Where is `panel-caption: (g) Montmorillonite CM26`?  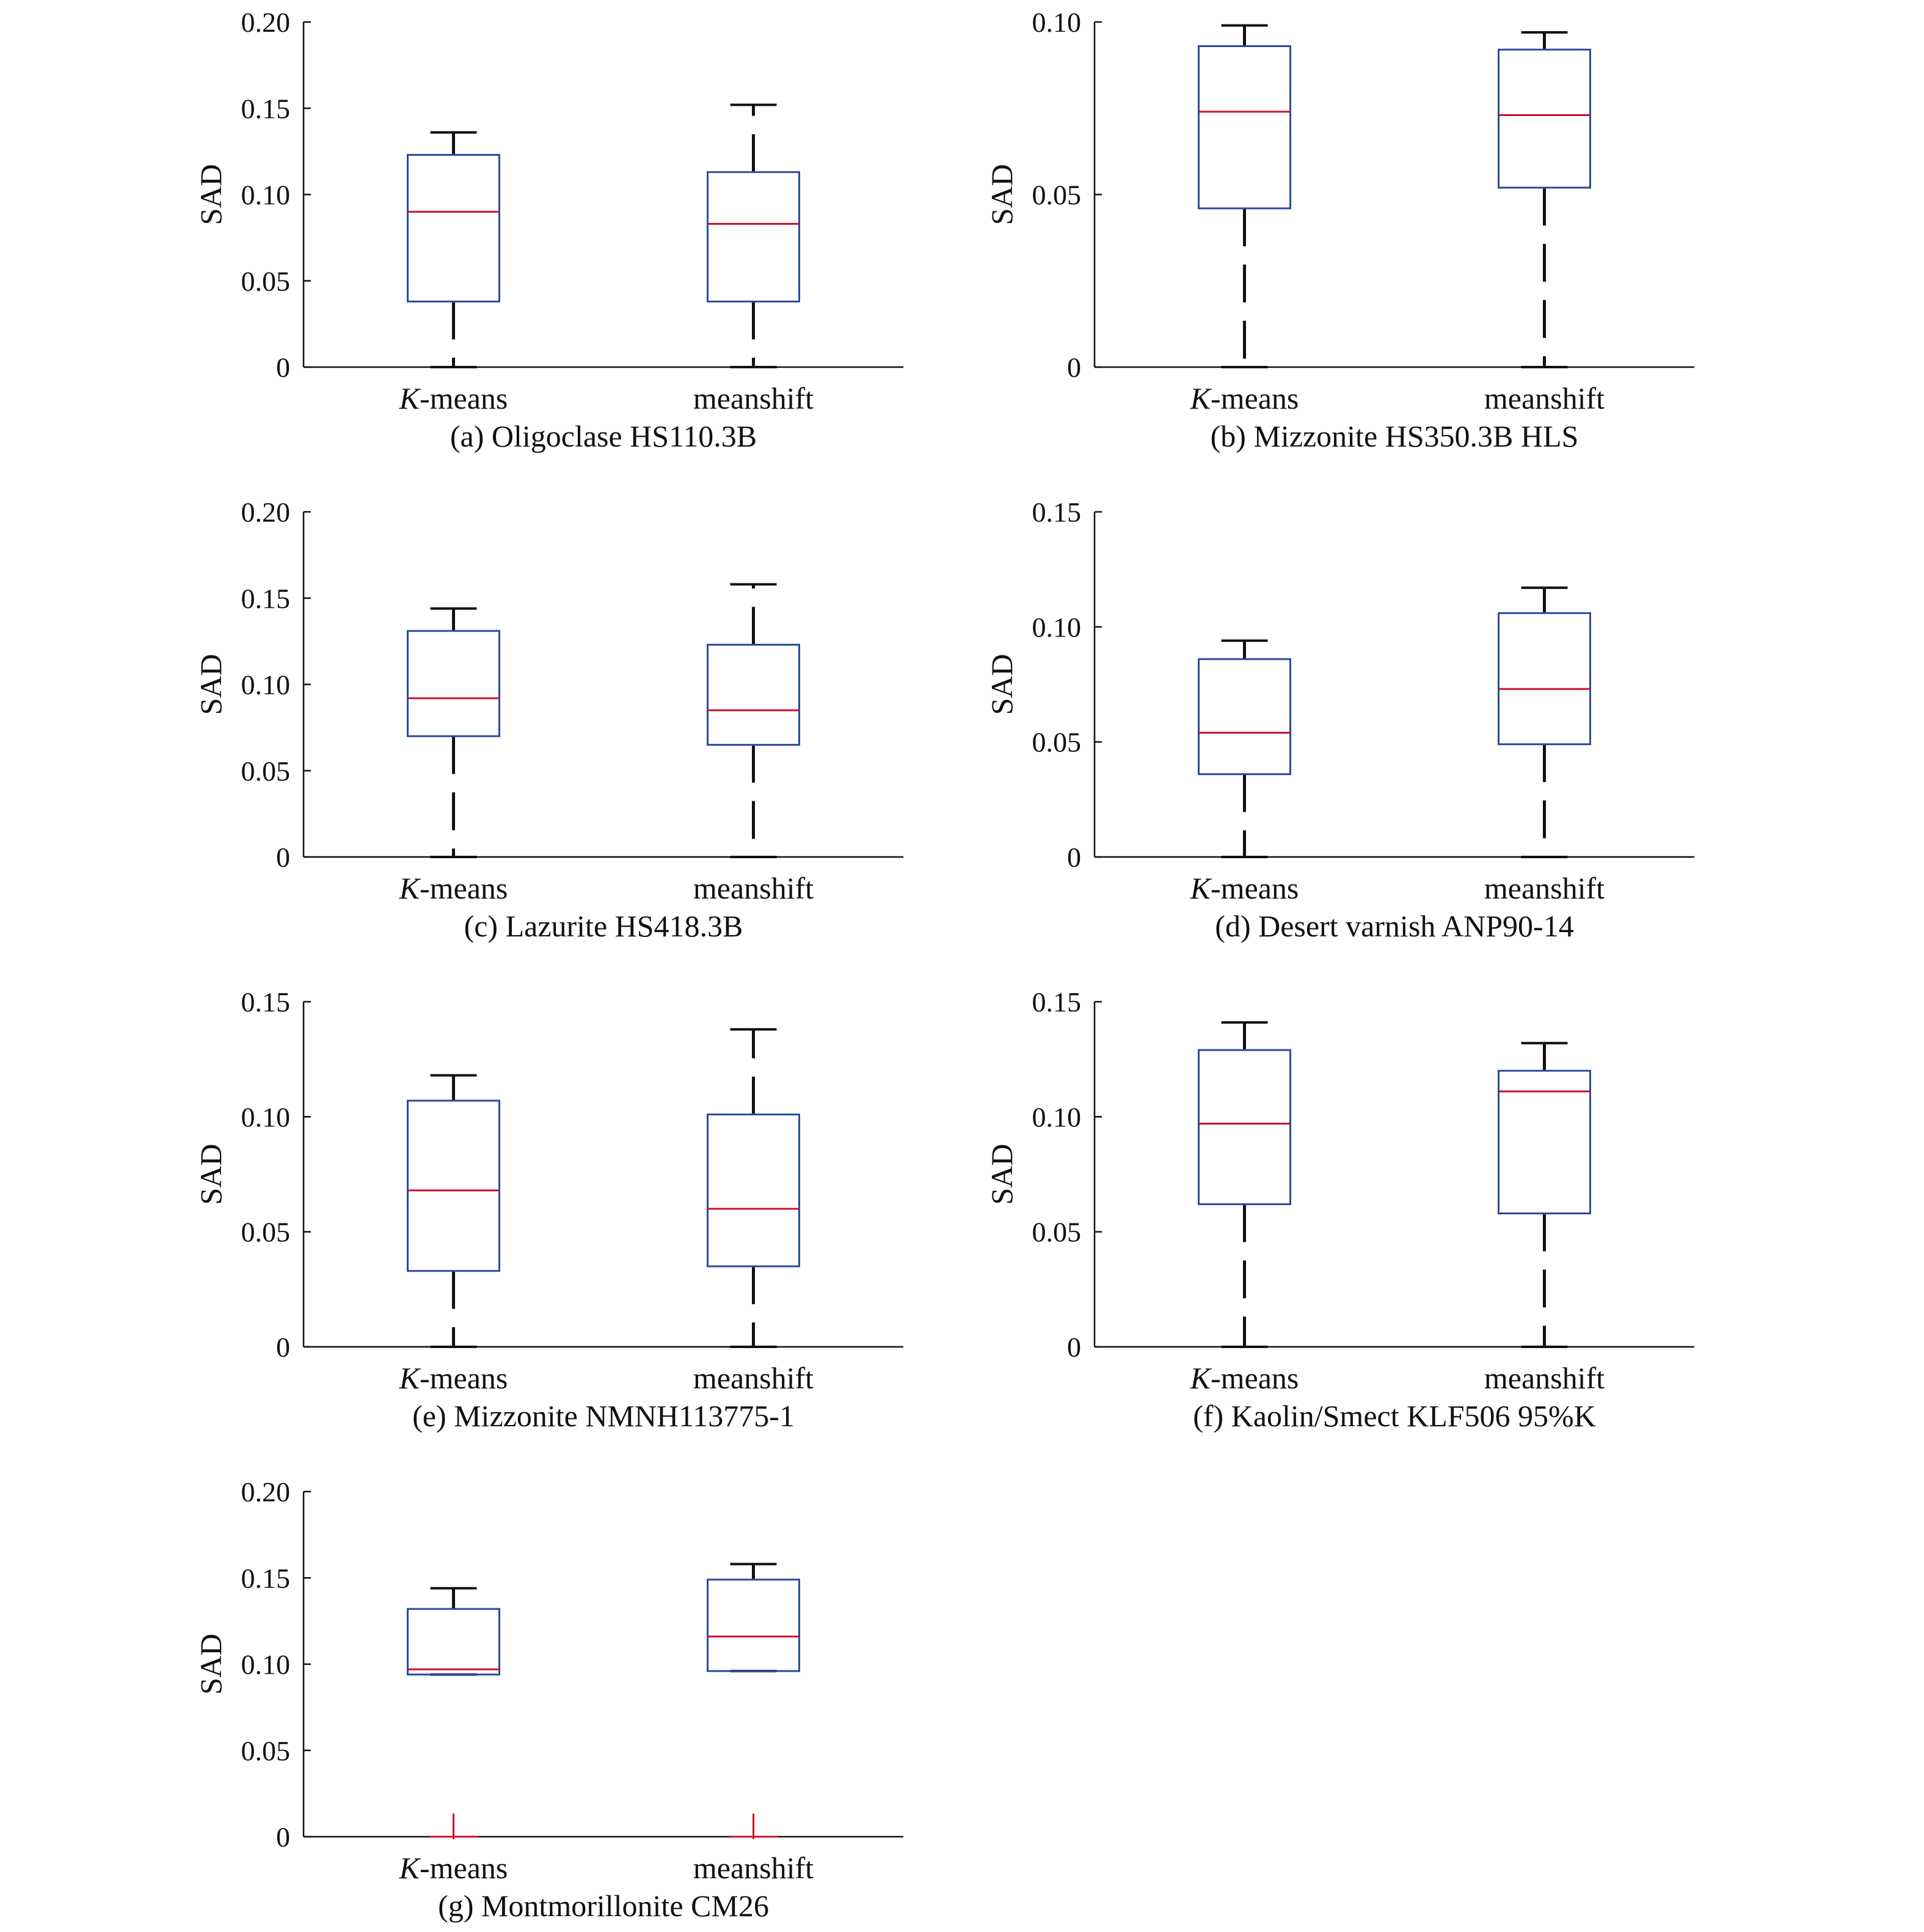 panel-caption: (g) Montmorillonite CM26 is located at coordinates (603, 1906).